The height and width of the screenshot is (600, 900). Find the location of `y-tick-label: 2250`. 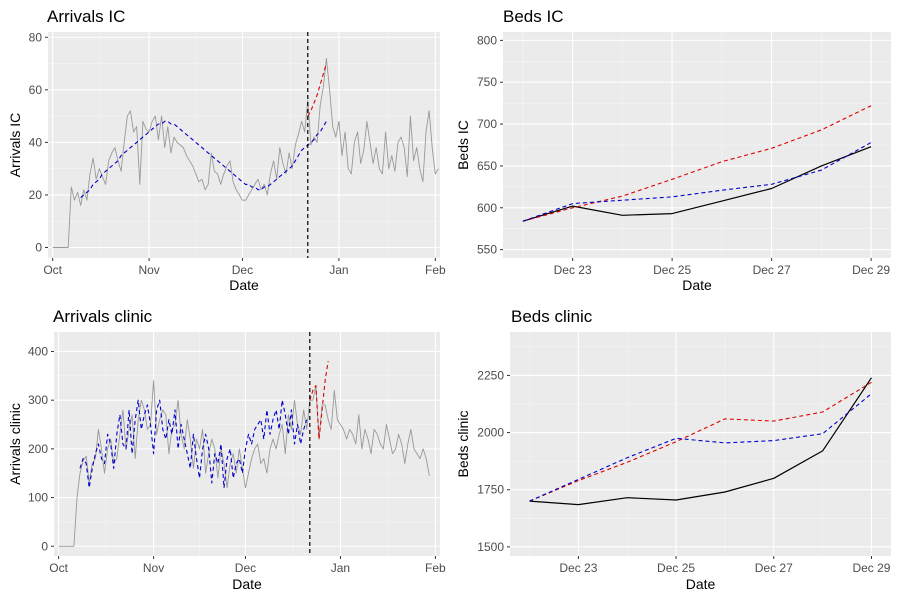

y-tick-label: 2250 is located at coordinates (490, 375).